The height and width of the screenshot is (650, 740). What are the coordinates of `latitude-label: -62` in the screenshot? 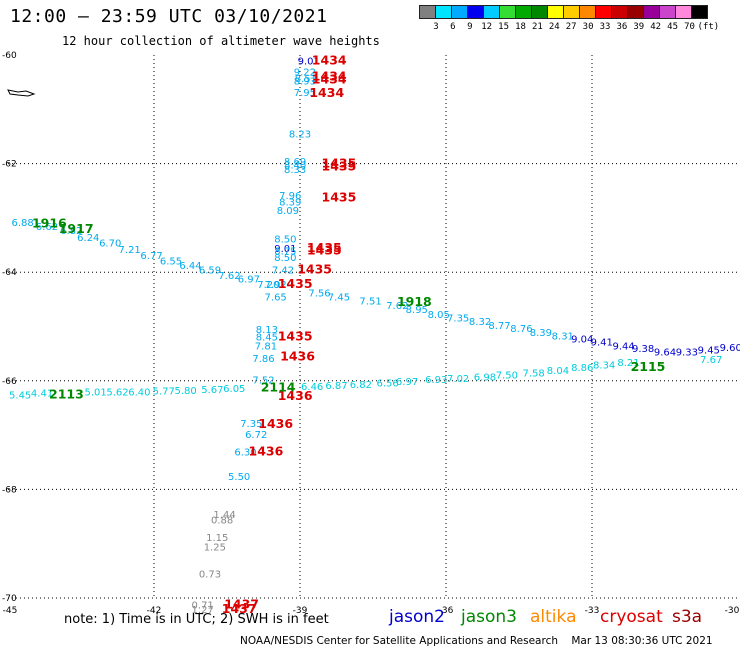 It's located at (9, 165).